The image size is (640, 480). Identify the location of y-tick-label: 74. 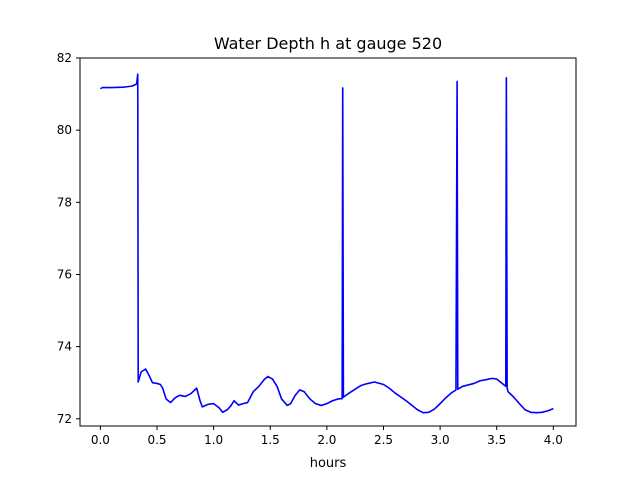
(64, 347).